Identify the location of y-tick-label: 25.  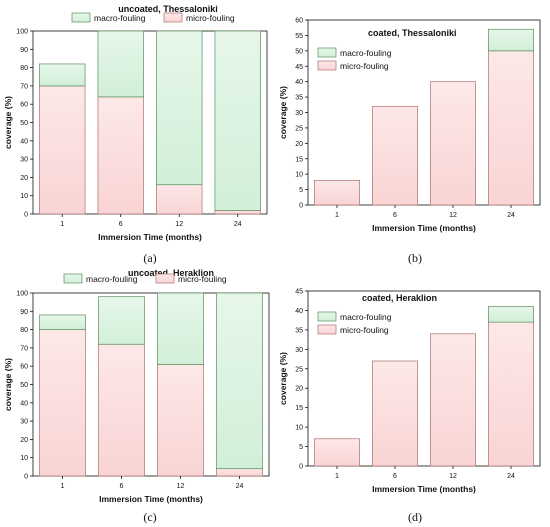
(299, 128).